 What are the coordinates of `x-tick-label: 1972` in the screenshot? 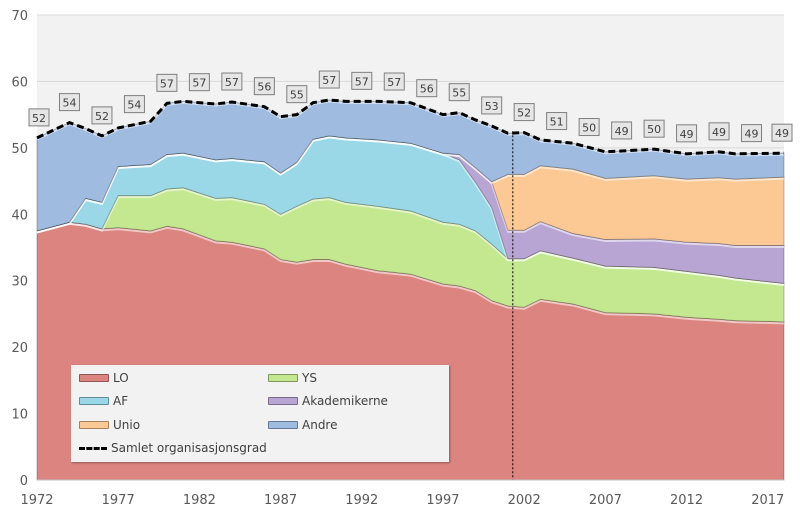 It's located at (36, 500).